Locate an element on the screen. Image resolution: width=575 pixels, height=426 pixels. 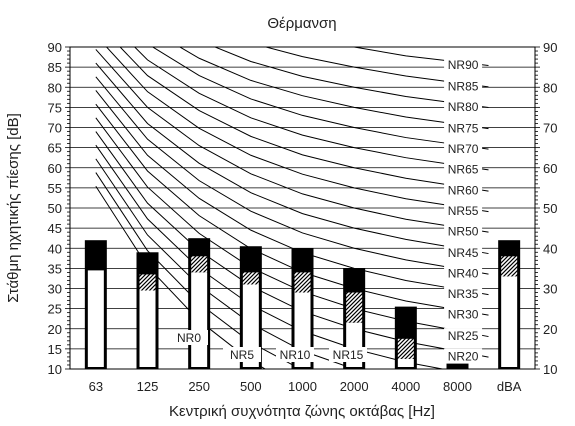
nr-label-8: NR40 is located at coordinates (463, 274).